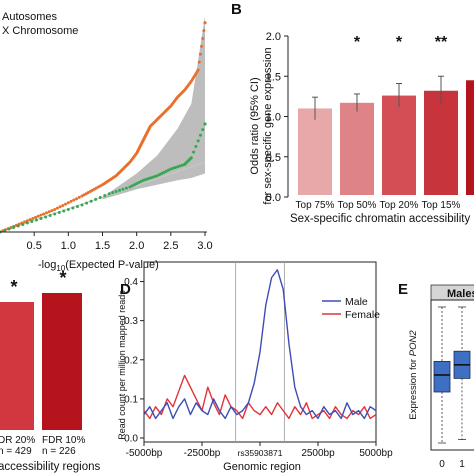  Describe the element at coordinates (315, 205) in the screenshot. I see `b-category-label: Top 75%` at that location.